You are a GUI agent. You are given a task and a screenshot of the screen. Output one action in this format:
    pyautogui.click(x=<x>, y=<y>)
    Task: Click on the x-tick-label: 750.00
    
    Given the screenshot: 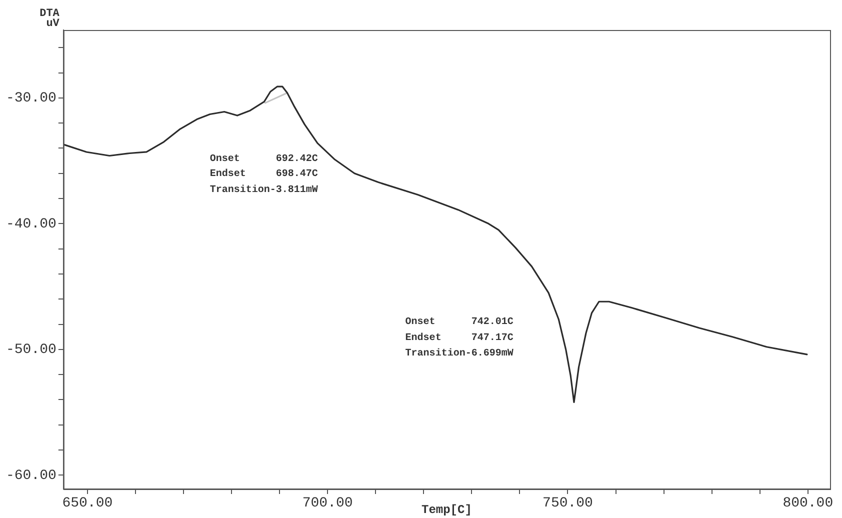 What is the action you would take?
    pyautogui.click(x=567, y=504)
    